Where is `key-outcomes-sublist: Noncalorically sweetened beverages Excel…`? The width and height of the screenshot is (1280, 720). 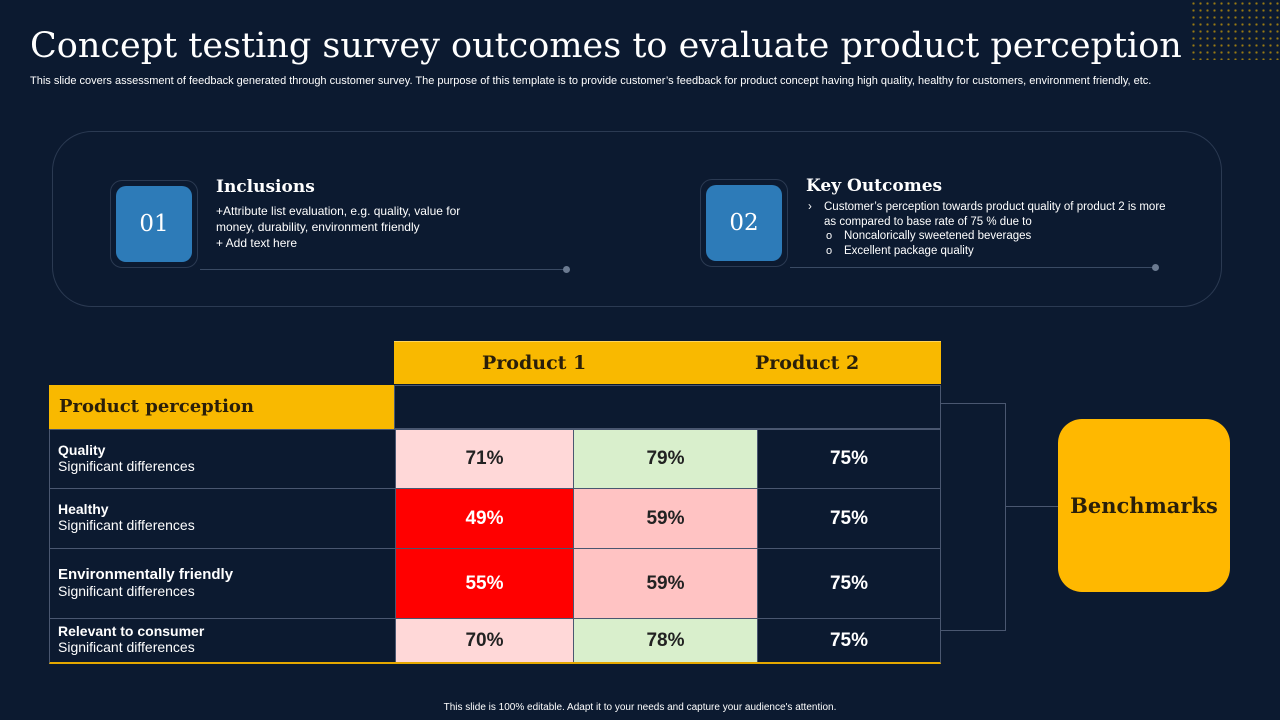
key-outcomes-sublist: Noncalorically sweetened beverages Excel… is located at coordinates (986, 243).